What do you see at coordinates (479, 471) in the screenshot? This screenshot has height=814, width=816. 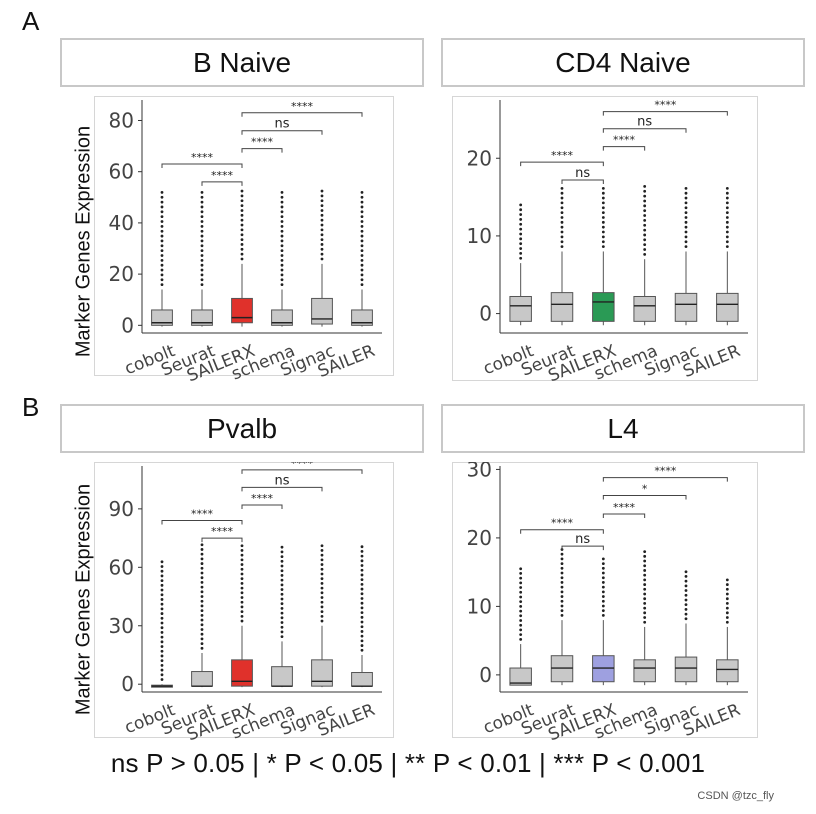 I see `y-tick-label: 30` at bounding box center [479, 471].